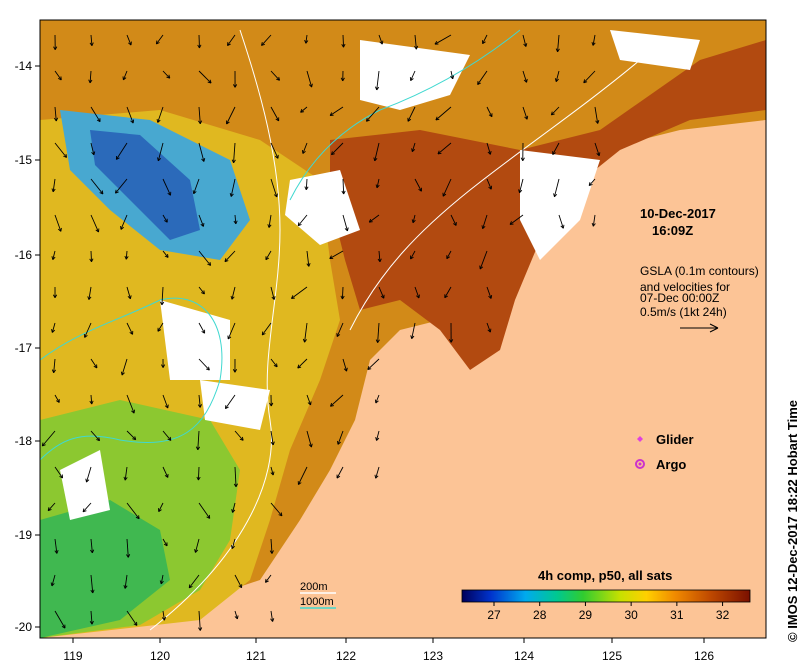 This screenshot has height=672, width=809. What do you see at coordinates (586, 615) in the screenshot?
I see `colorbar-tick-label: 29` at bounding box center [586, 615].